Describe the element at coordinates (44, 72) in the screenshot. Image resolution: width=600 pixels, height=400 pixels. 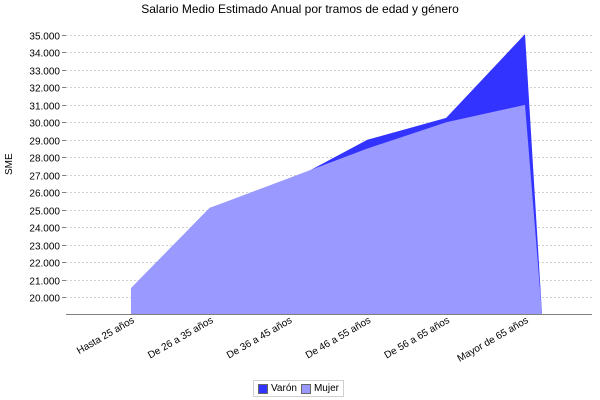
I see `y-tick-label: 33.000` at that location.